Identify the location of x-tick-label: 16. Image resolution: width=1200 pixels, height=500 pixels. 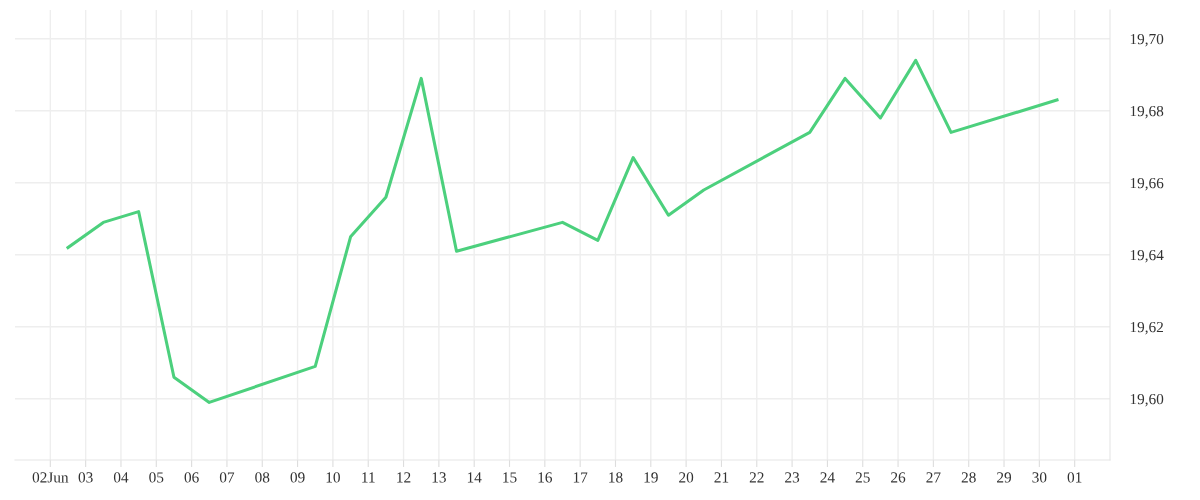
(545, 477).